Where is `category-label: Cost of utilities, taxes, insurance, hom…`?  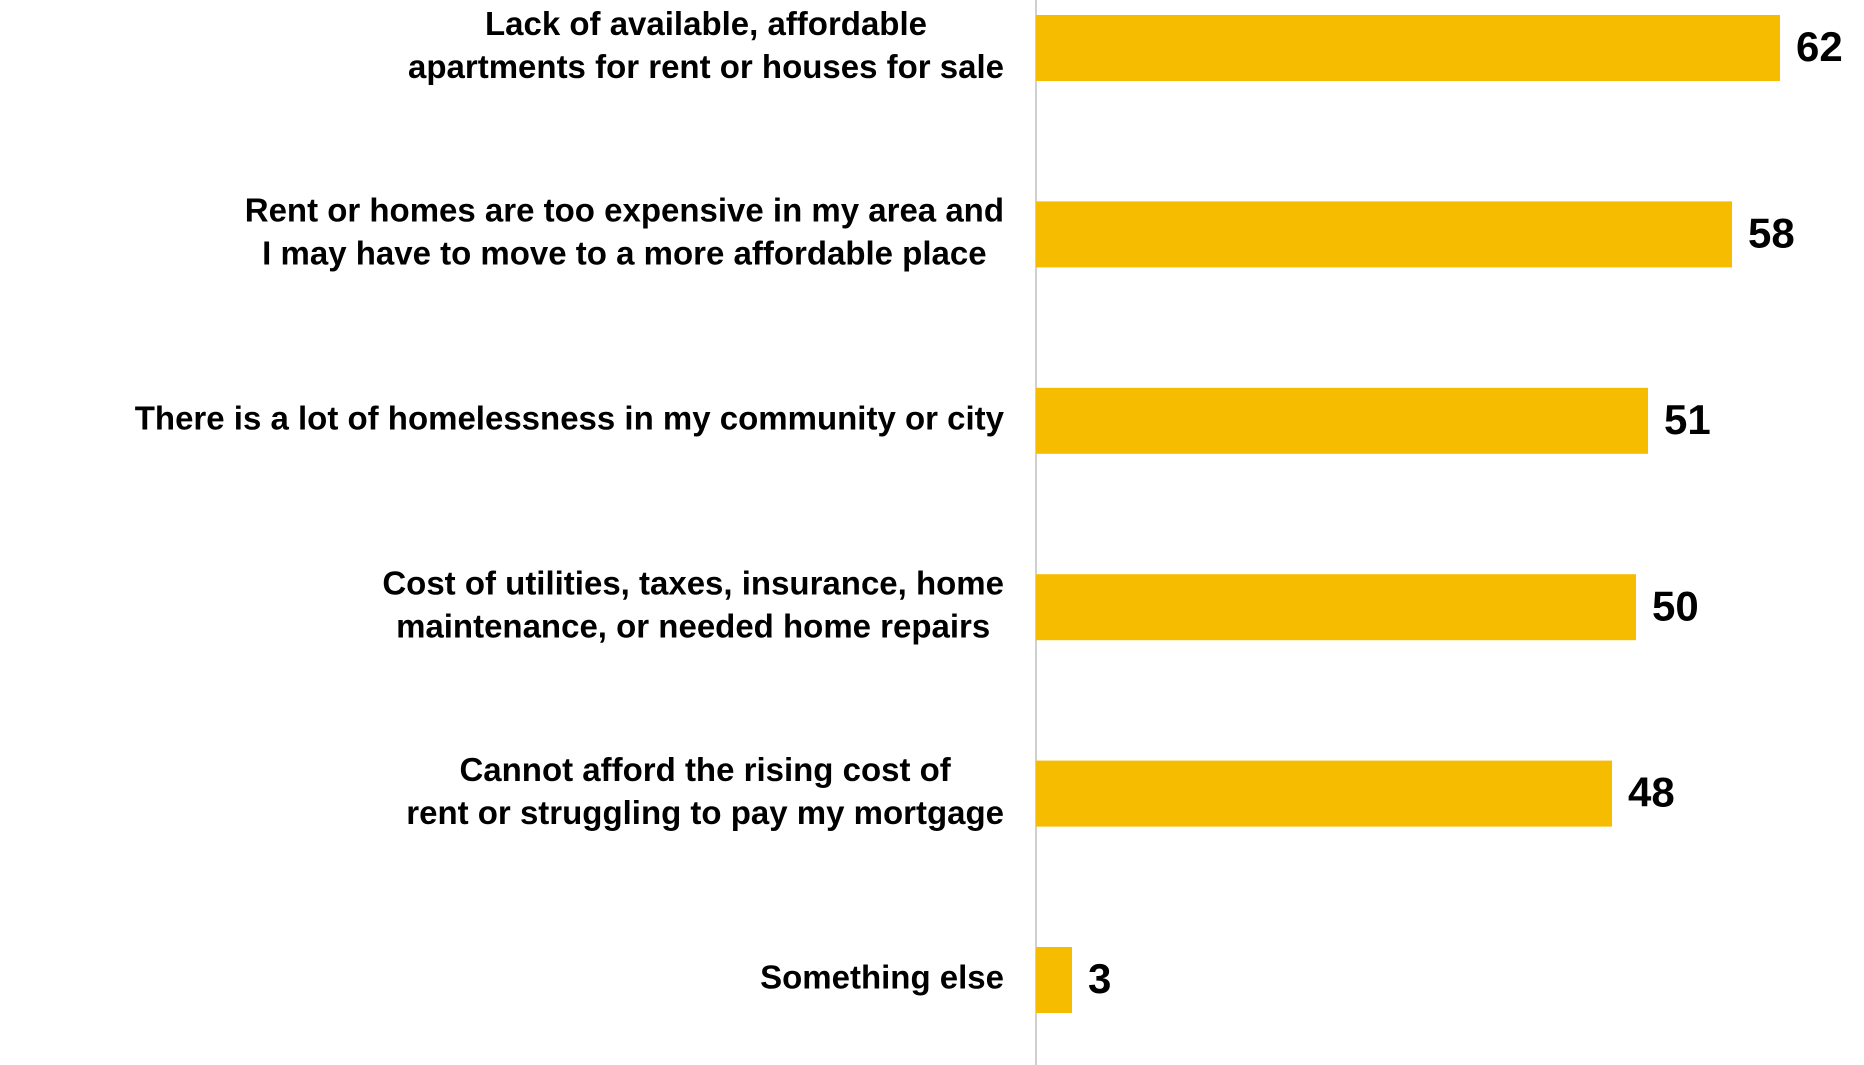
category-label: Cost of utilities, taxes, insurance, hom… is located at coordinates (693, 582).